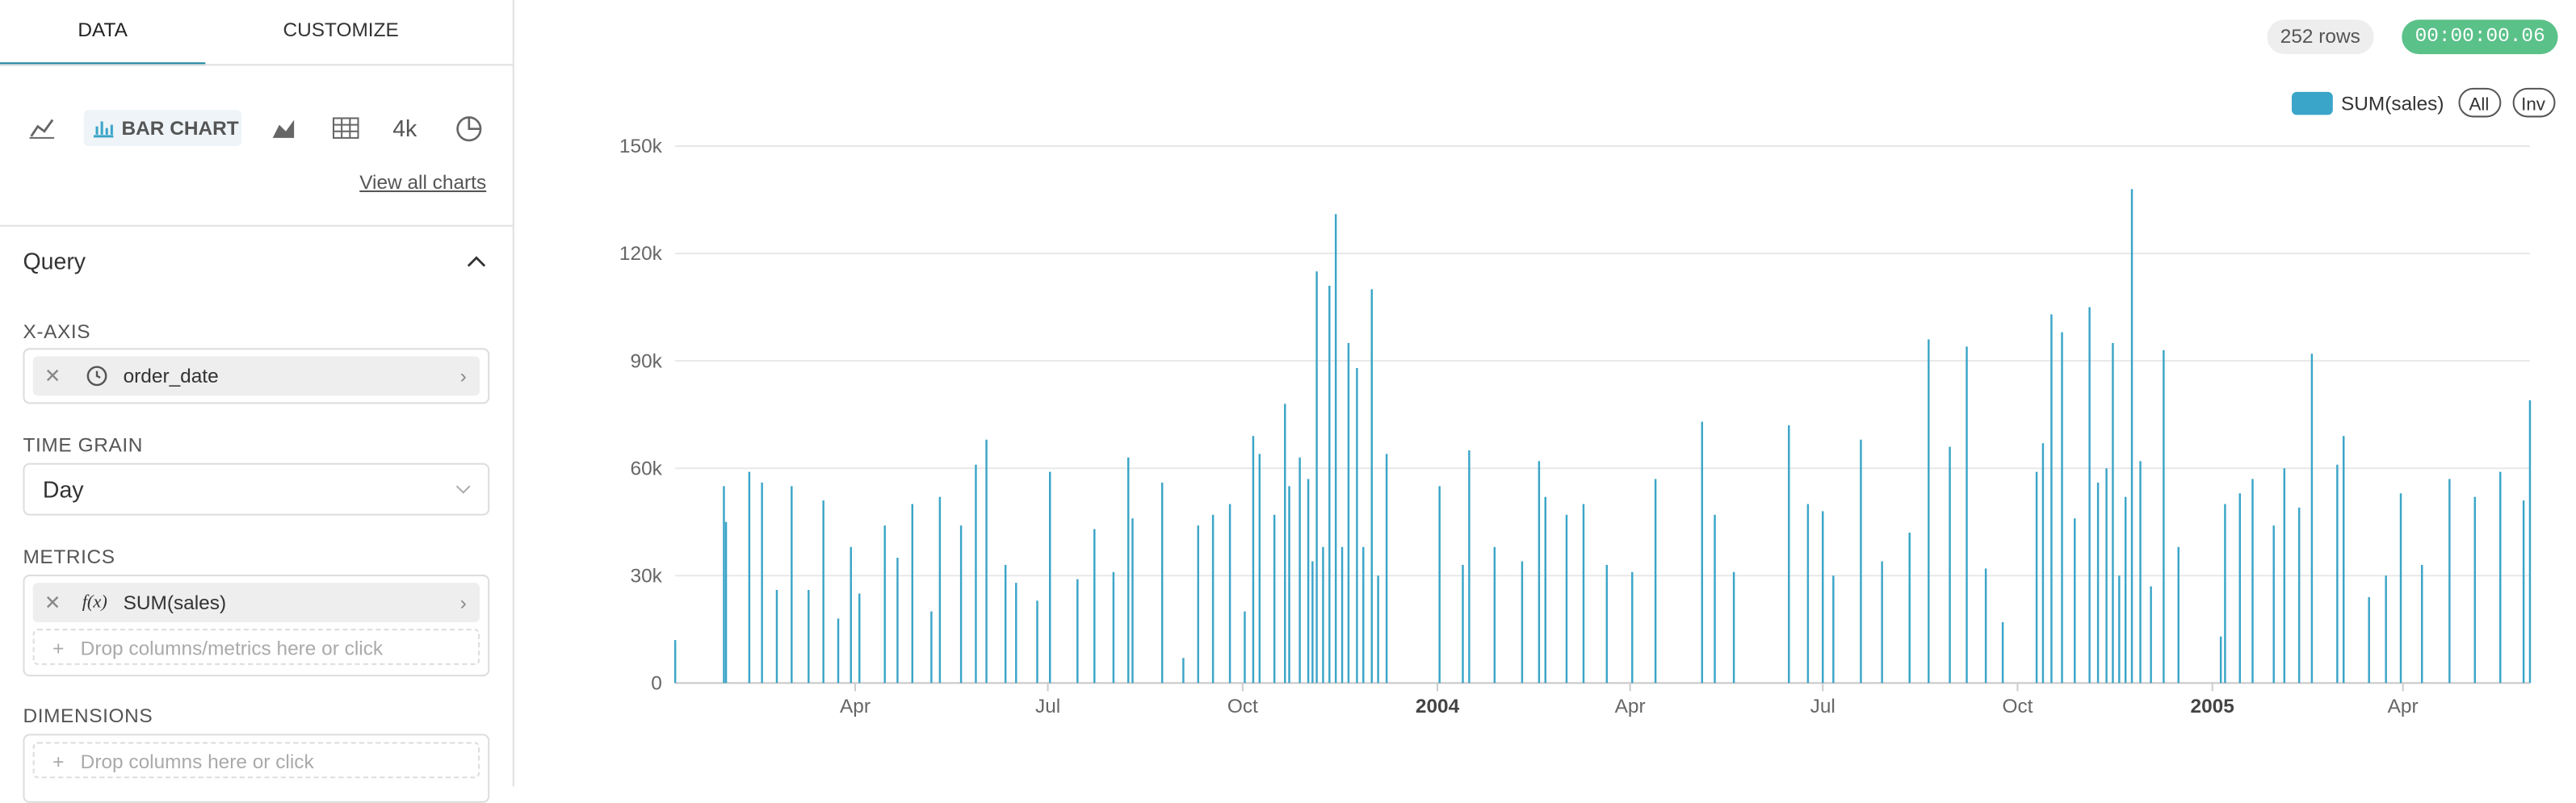 This screenshot has height=803, width=2576. Describe the element at coordinates (341, 29) in the screenshot. I see `customize-tab: CUSTOMIZE` at that location.